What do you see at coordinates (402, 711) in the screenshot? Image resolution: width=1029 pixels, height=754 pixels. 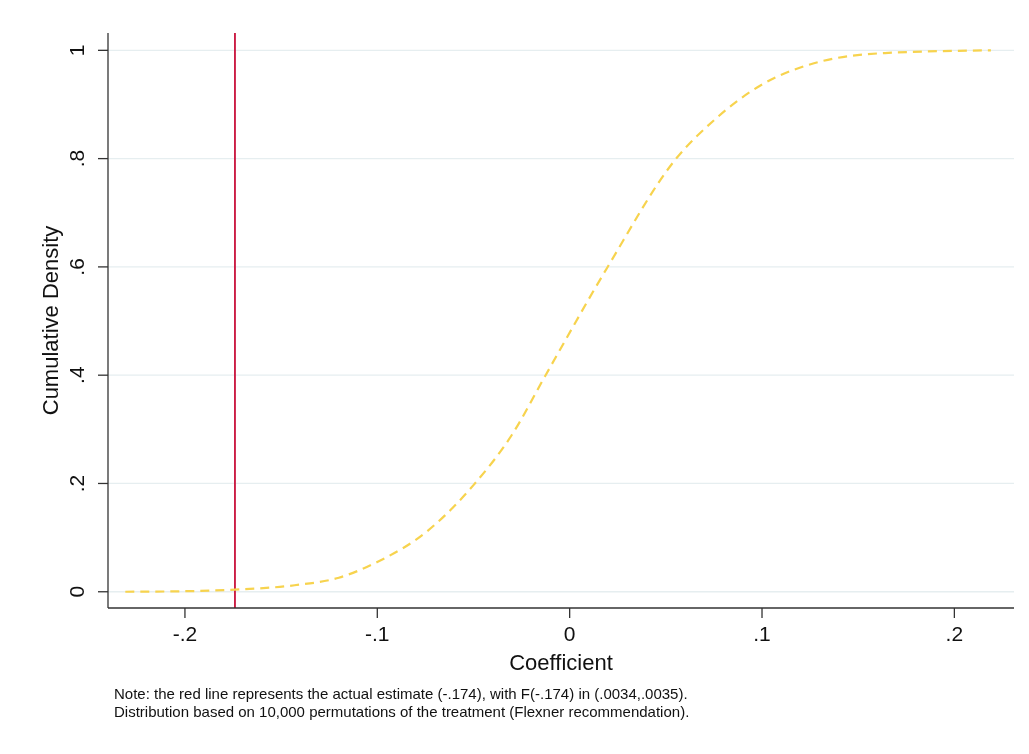 I see `text: Distribution based on 10,000 permutations of the treatment (Flexner recommendation).` at bounding box center [402, 711].